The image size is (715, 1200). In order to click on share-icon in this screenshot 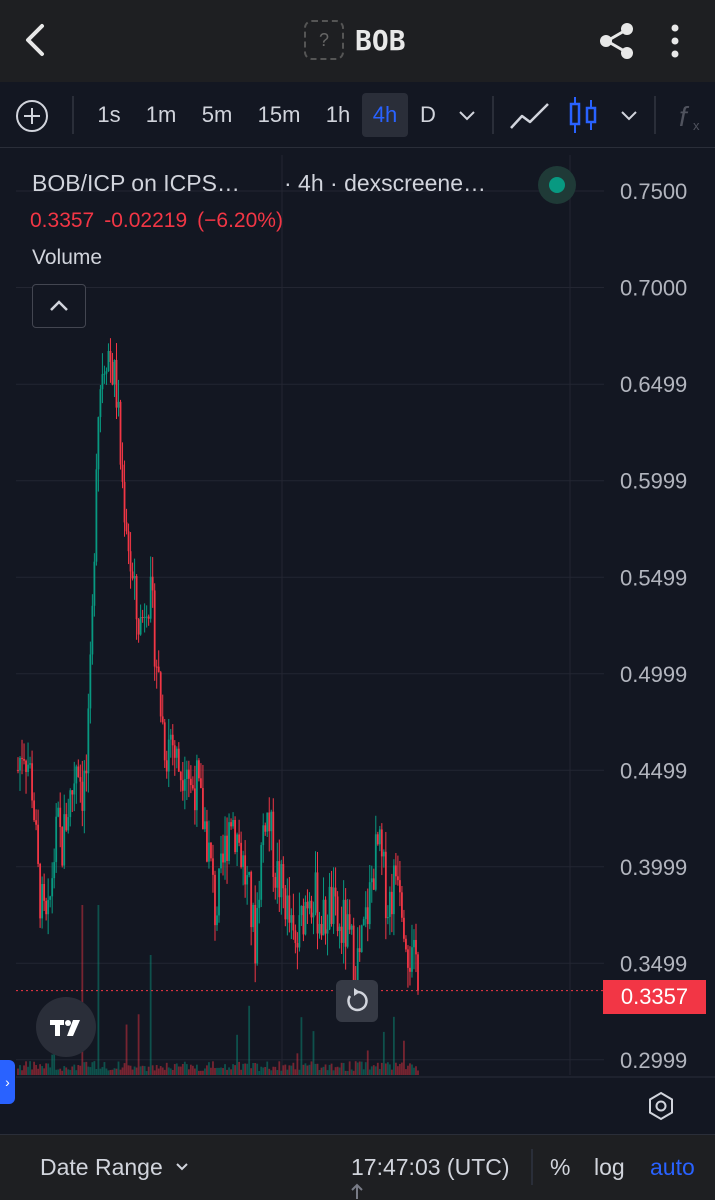, I will do `click(617, 41)`.